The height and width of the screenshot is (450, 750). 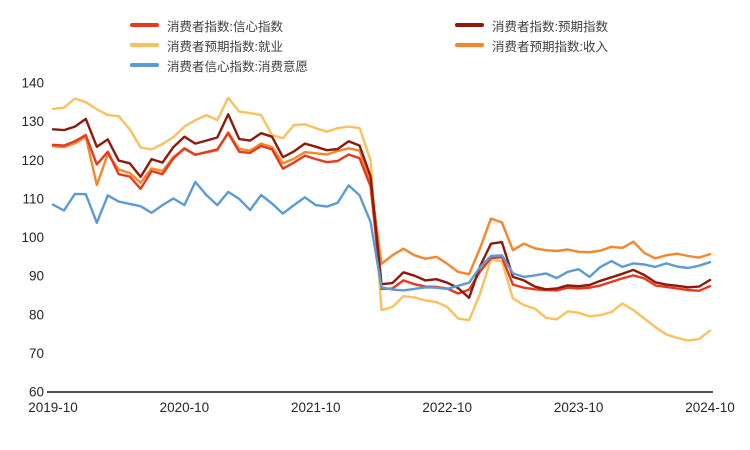 What do you see at coordinates (316, 407) in the screenshot?
I see `x-tick-label: 2021-10` at bounding box center [316, 407].